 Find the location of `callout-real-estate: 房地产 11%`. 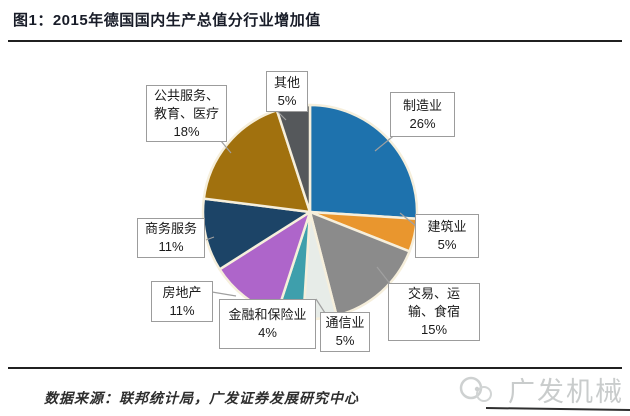

callout-real-estate: 房地产 11% is located at coordinates (182, 301).